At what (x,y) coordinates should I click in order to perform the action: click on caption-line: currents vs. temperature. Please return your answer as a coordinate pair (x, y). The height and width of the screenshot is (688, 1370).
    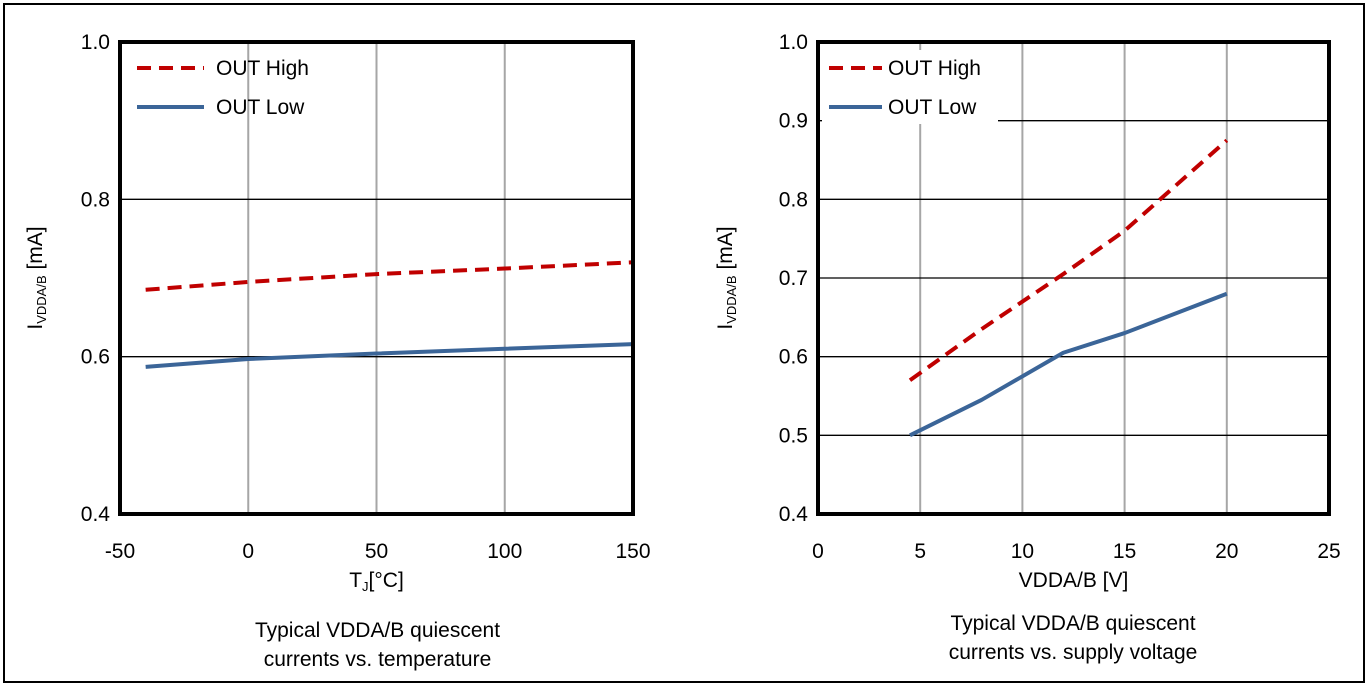
    Looking at the image, I should click on (377, 659).